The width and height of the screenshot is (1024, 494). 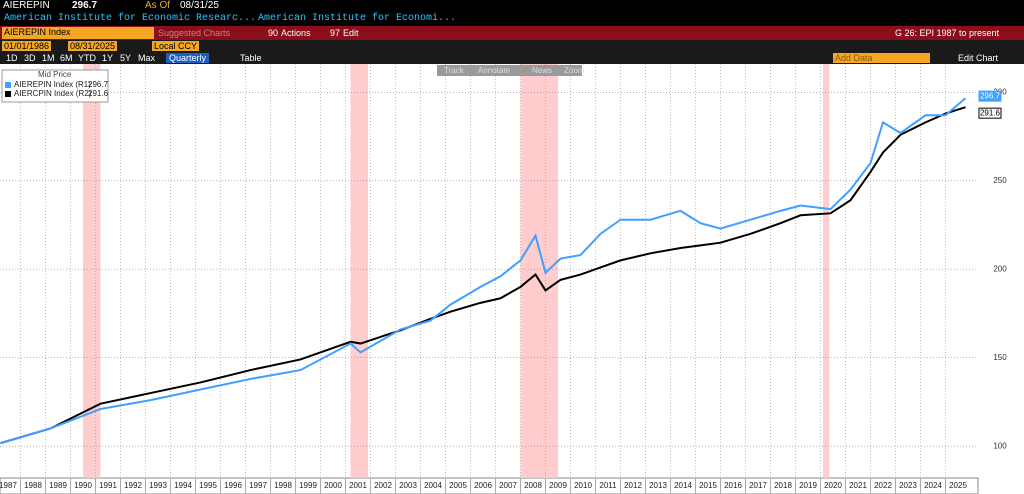 What do you see at coordinates (608, 485) in the screenshot?
I see `x-tick-label: 2011` at bounding box center [608, 485].